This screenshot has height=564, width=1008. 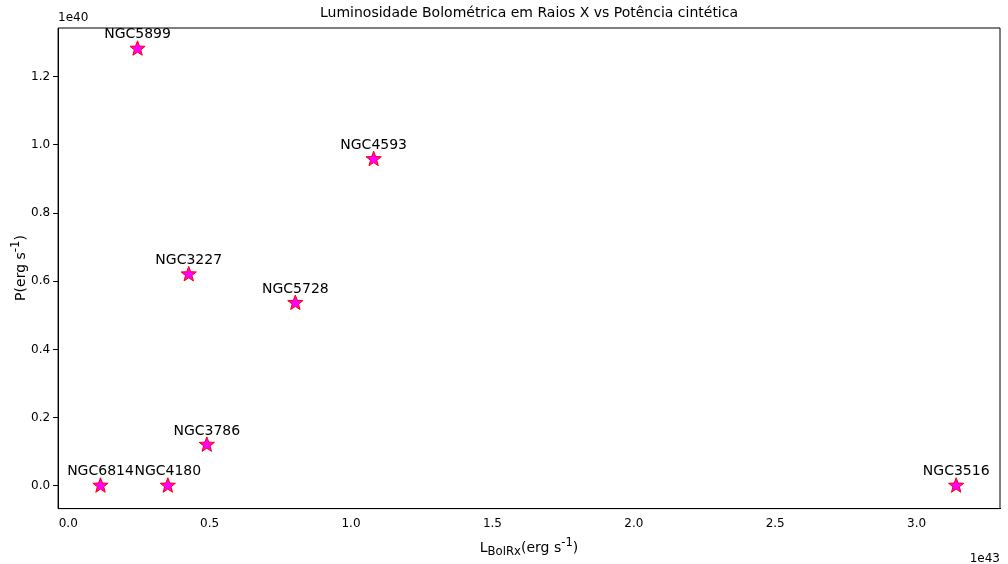 What do you see at coordinates (40, 280) in the screenshot?
I see `y-tick-label: 0.6` at bounding box center [40, 280].